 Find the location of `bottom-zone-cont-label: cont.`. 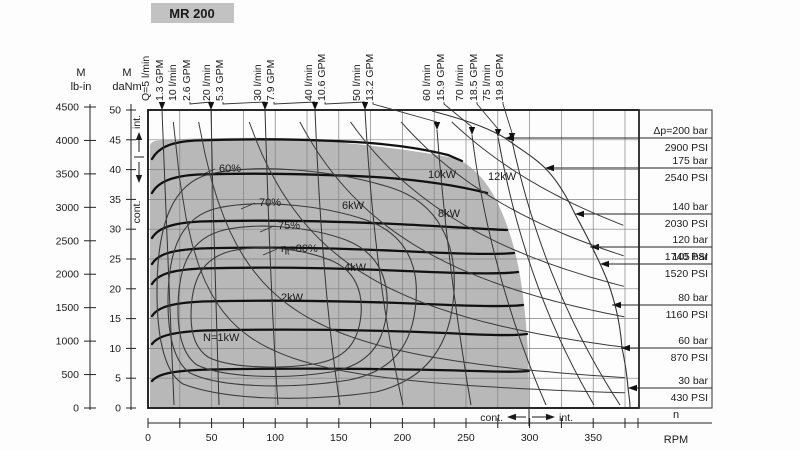

bottom-zone-cont-label: cont. is located at coordinates (491, 418).